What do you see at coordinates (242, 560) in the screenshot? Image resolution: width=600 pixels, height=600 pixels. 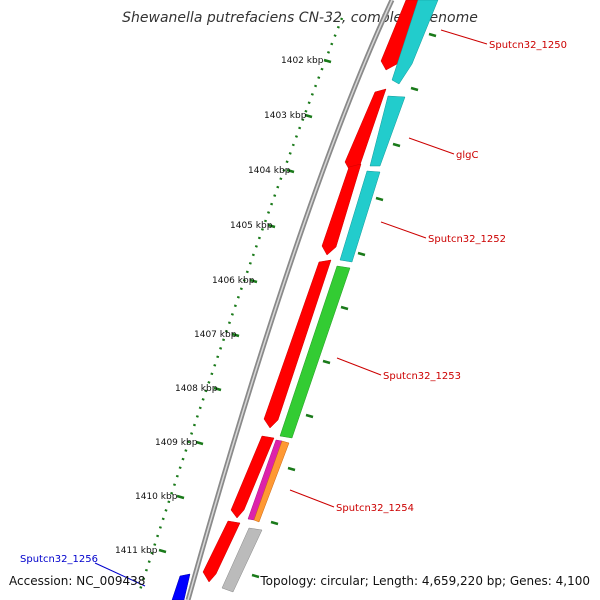 I see `gray-feature` at bounding box center [242, 560].